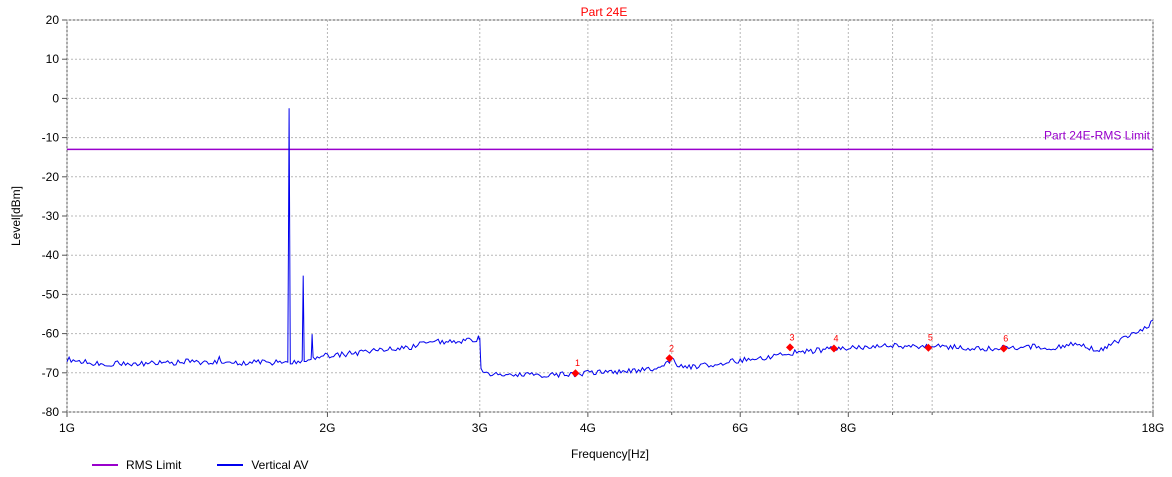  I want to click on legend-swatch-vertical-av, so click(230, 465).